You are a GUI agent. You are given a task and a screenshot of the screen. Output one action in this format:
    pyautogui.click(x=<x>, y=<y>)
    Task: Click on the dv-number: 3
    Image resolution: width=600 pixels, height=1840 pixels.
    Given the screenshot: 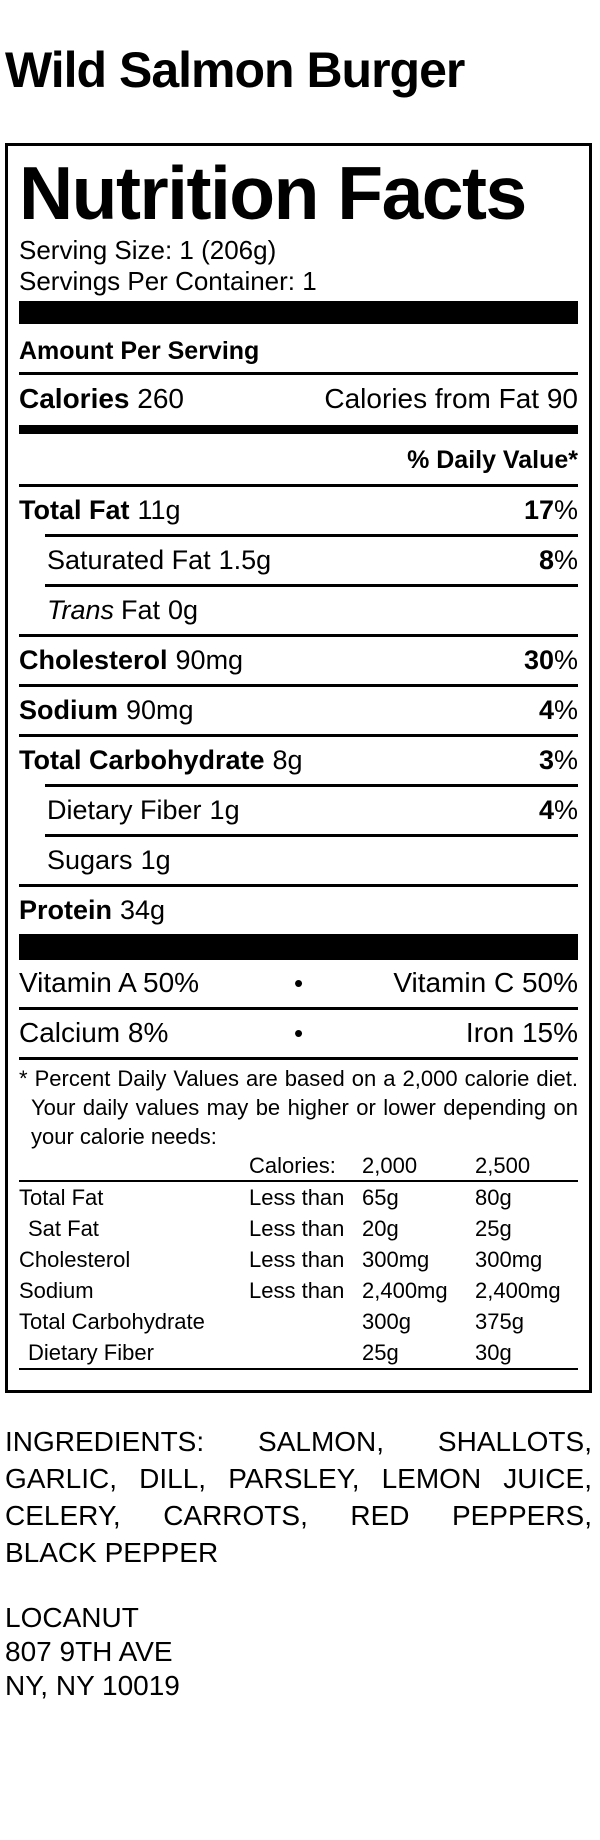 What is the action you would take?
    pyautogui.click(x=546, y=760)
    